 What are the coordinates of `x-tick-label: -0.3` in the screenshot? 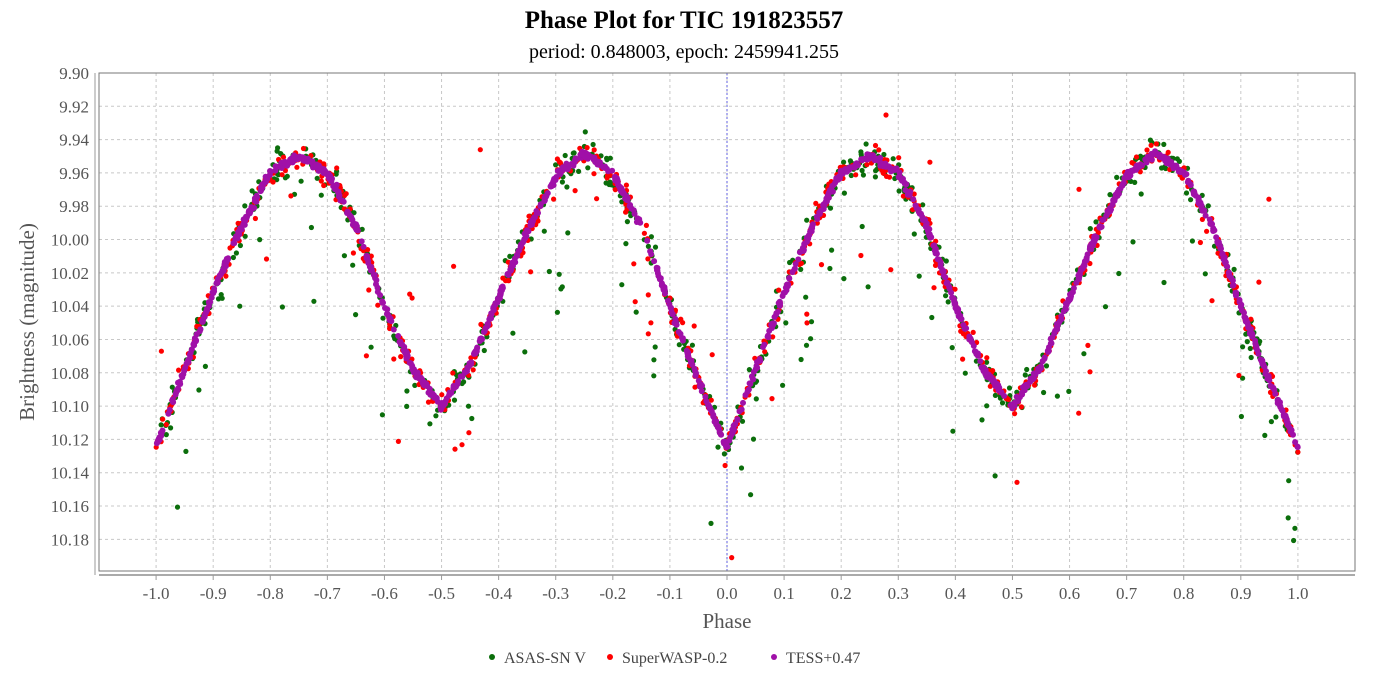 It's located at (555, 593).